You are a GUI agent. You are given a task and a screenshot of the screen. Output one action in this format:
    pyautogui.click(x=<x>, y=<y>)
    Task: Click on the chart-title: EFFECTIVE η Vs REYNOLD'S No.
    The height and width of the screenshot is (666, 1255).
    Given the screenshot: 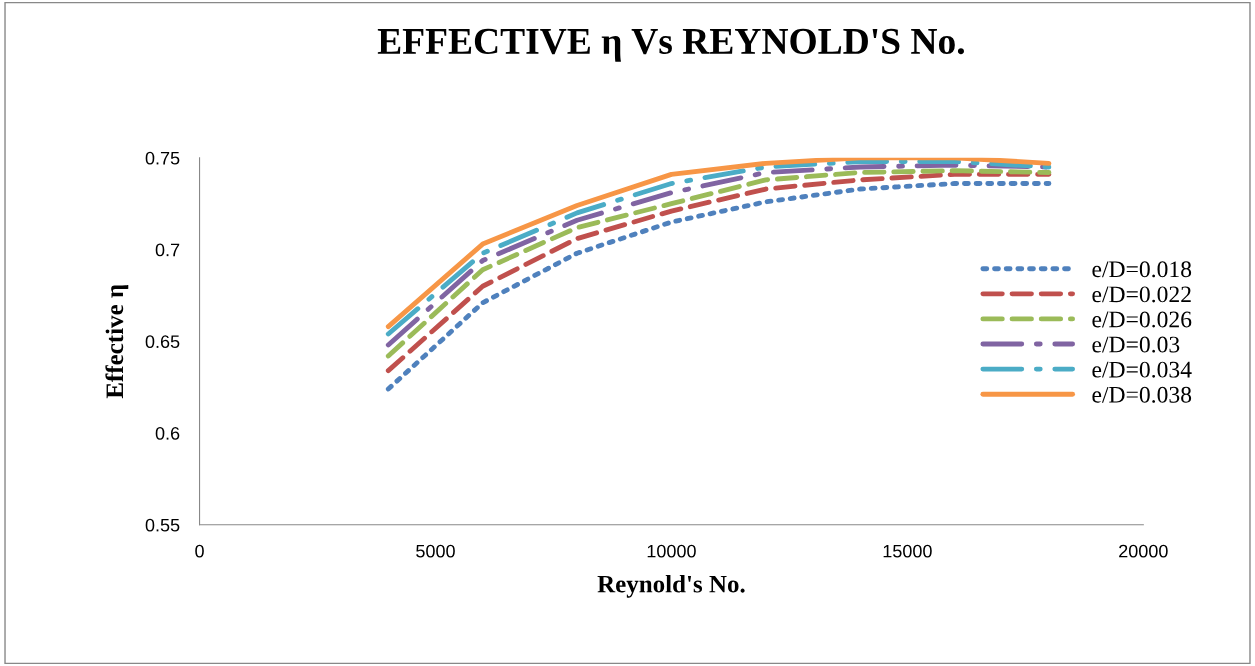 What is the action you would take?
    pyautogui.click(x=670, y=45)
    